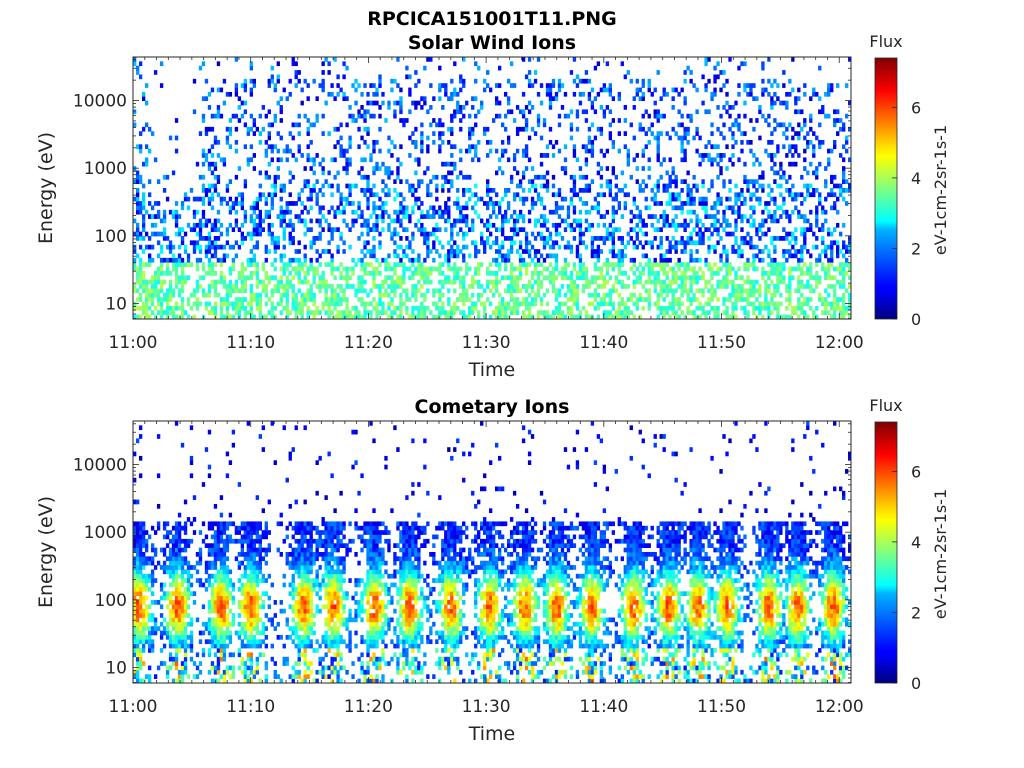 Image resolution: width=1024 pixels, height=768 pixels. Describe the element at coordinates (137, 554) in the screenshot. I see `cometary-cell` at that location.